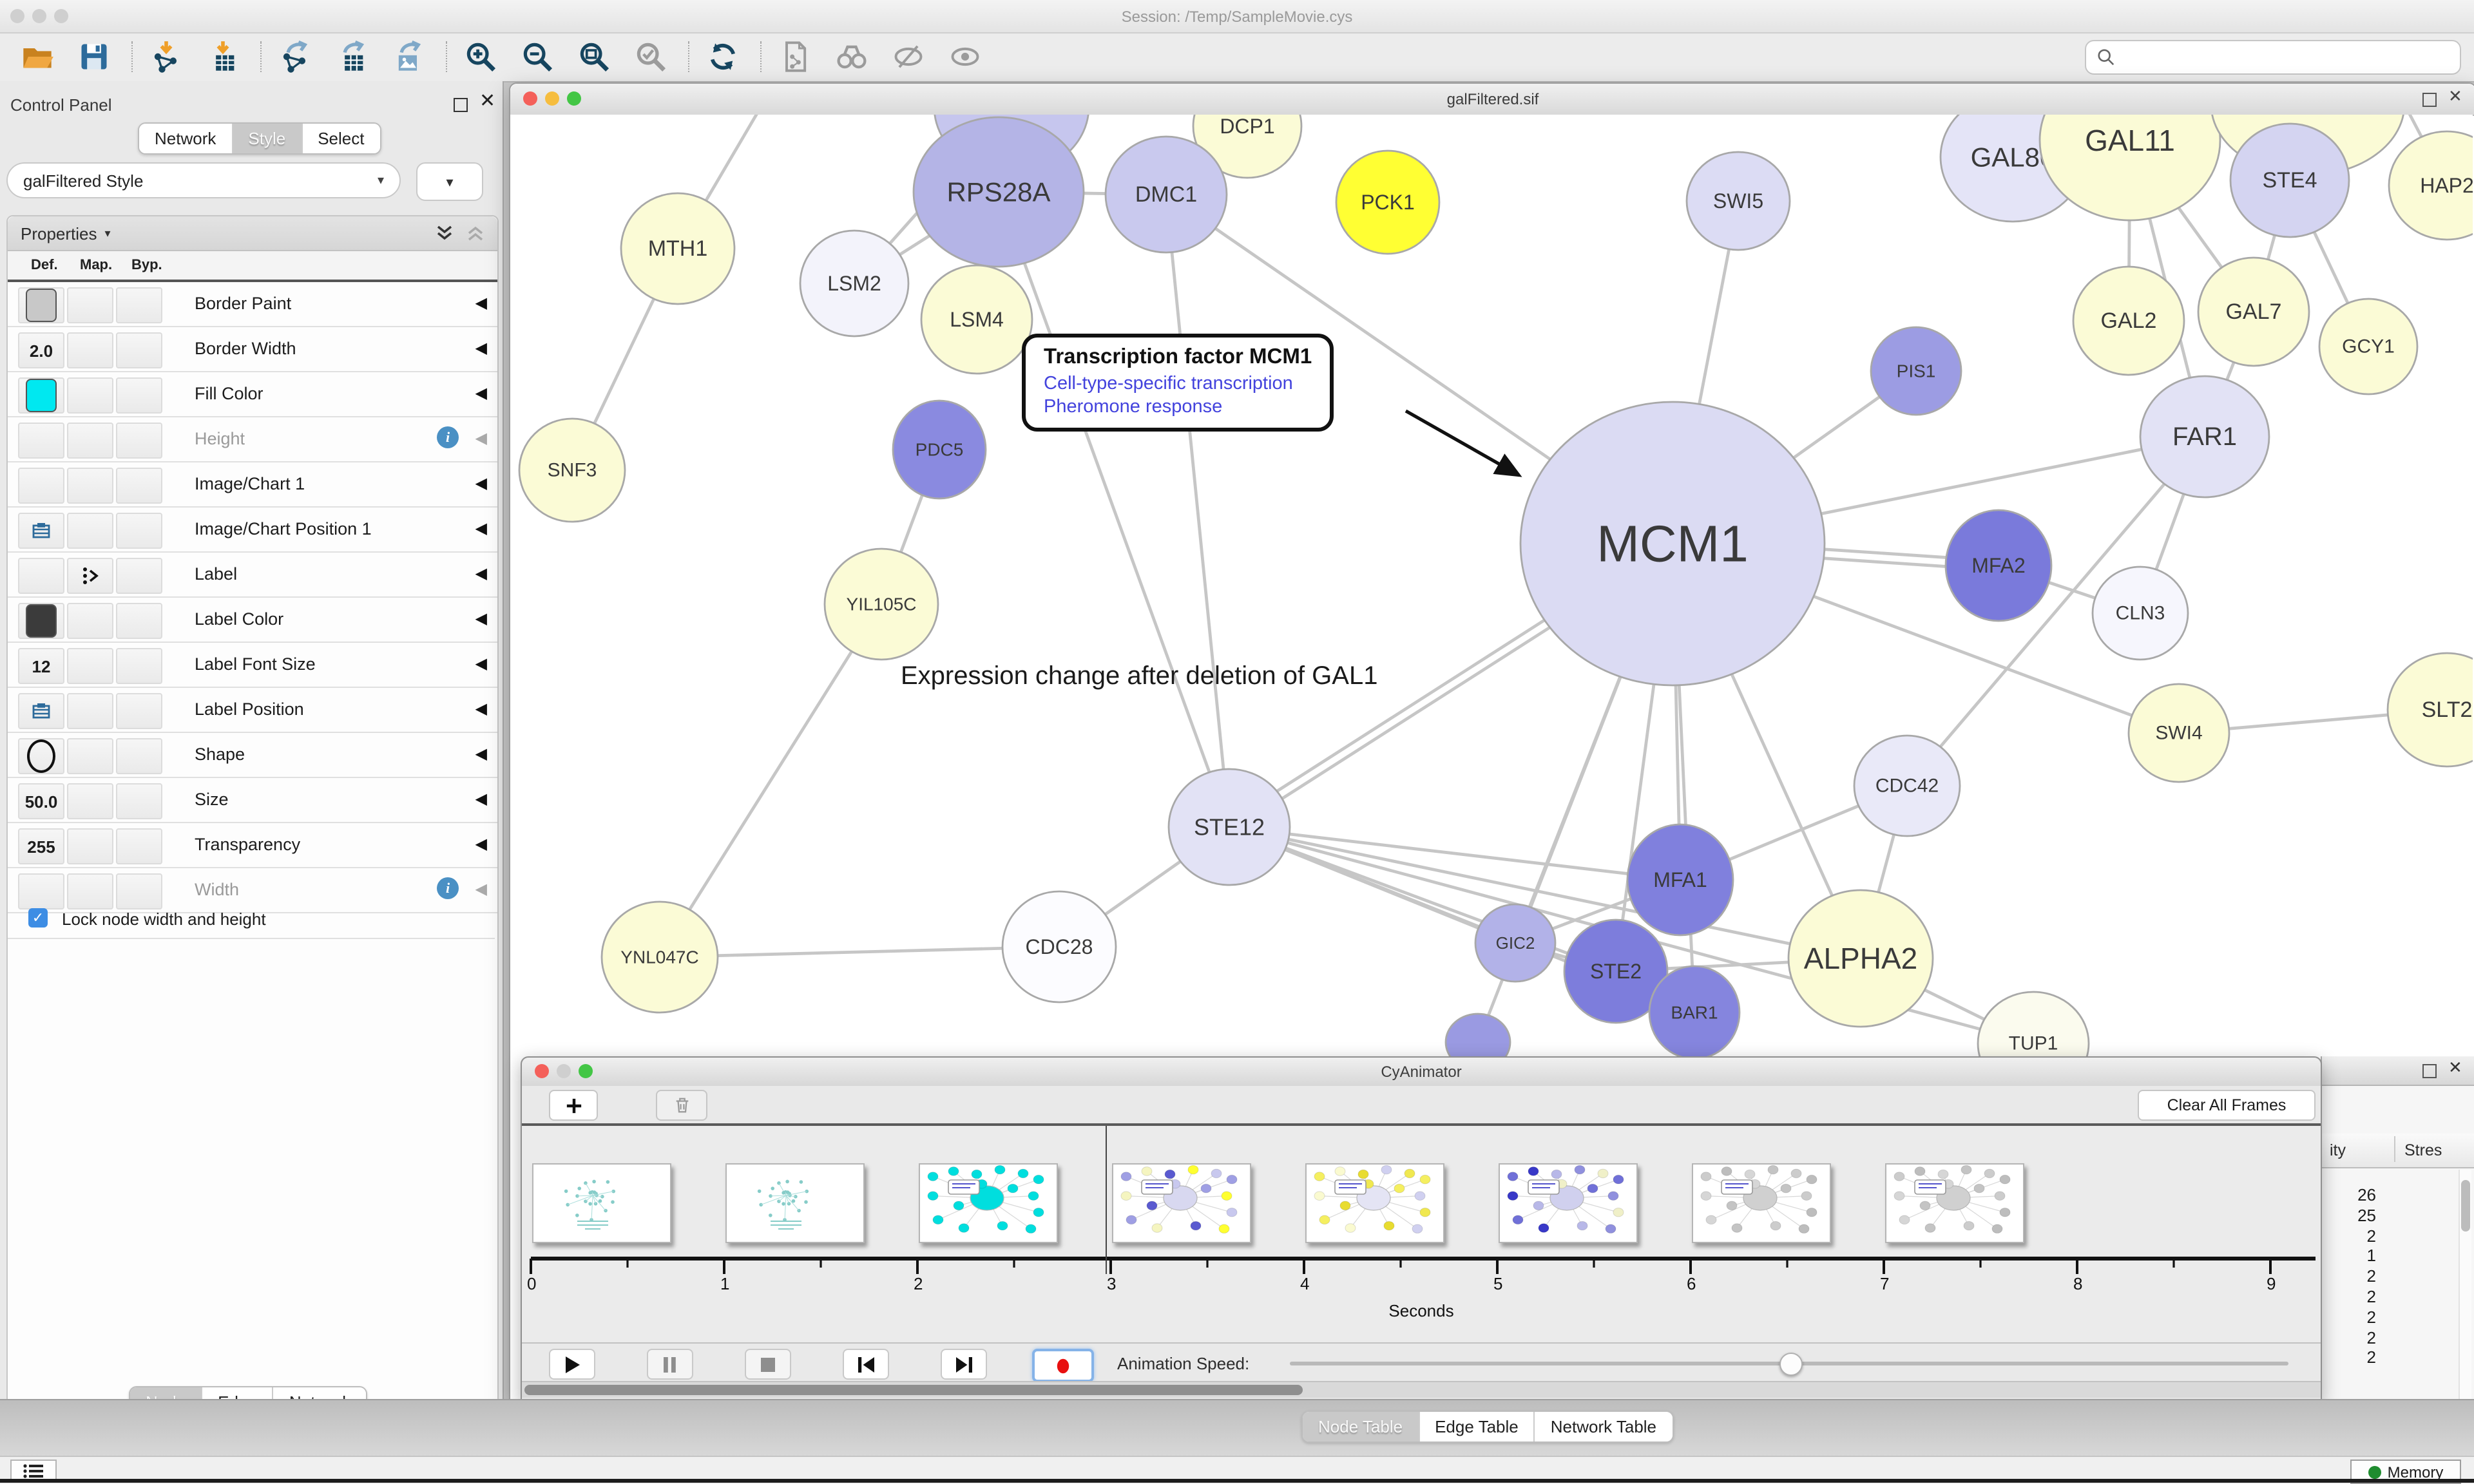 This screenshot has width=2474, height=1484. What do you see at coordinates (1907, 785) in the screenshot?
I see `network-node-CDC42: CDC42` at bounding box center [1907, 785].